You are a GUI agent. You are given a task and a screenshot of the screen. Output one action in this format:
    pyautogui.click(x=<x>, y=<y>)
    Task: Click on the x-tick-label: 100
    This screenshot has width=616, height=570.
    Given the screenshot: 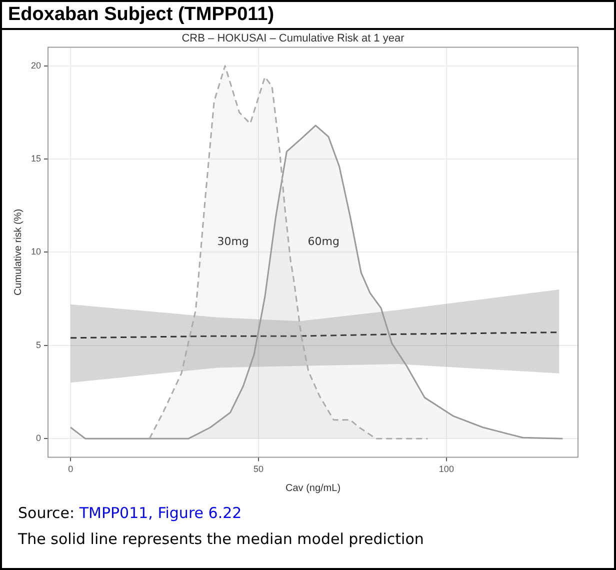 What is the action you would take?
    pyautogui.click(x=446, y=469)
    